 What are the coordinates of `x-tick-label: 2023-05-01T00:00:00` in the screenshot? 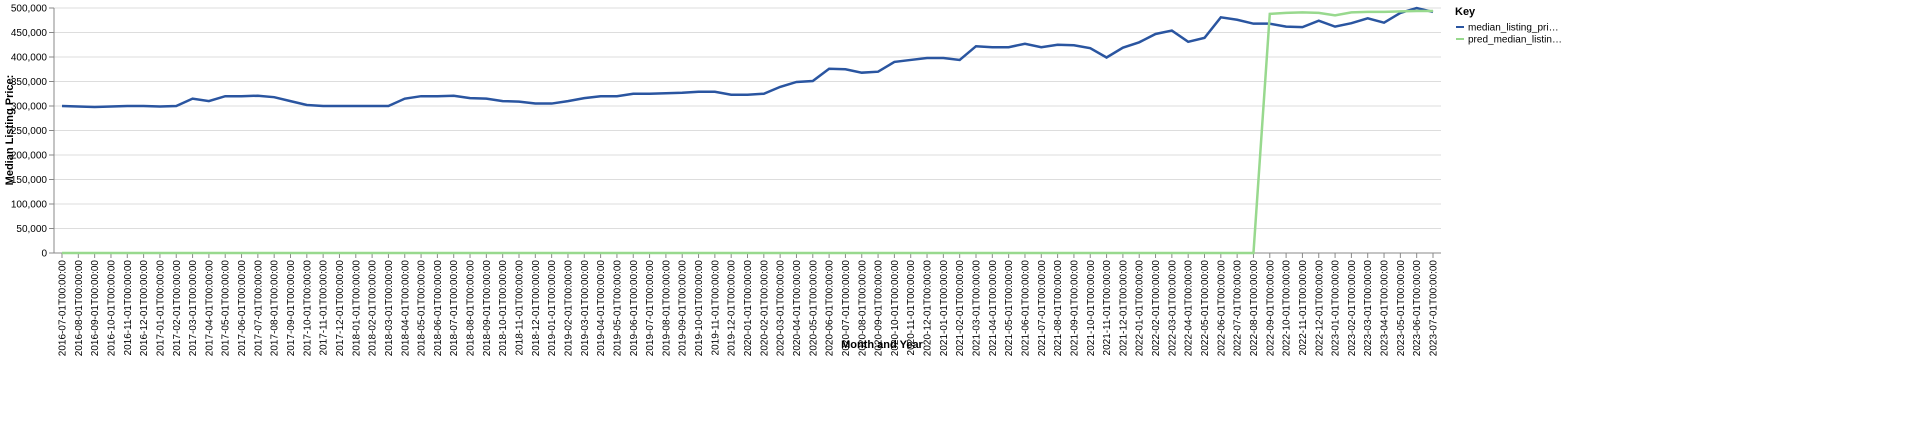 It's located at (1401, 308).